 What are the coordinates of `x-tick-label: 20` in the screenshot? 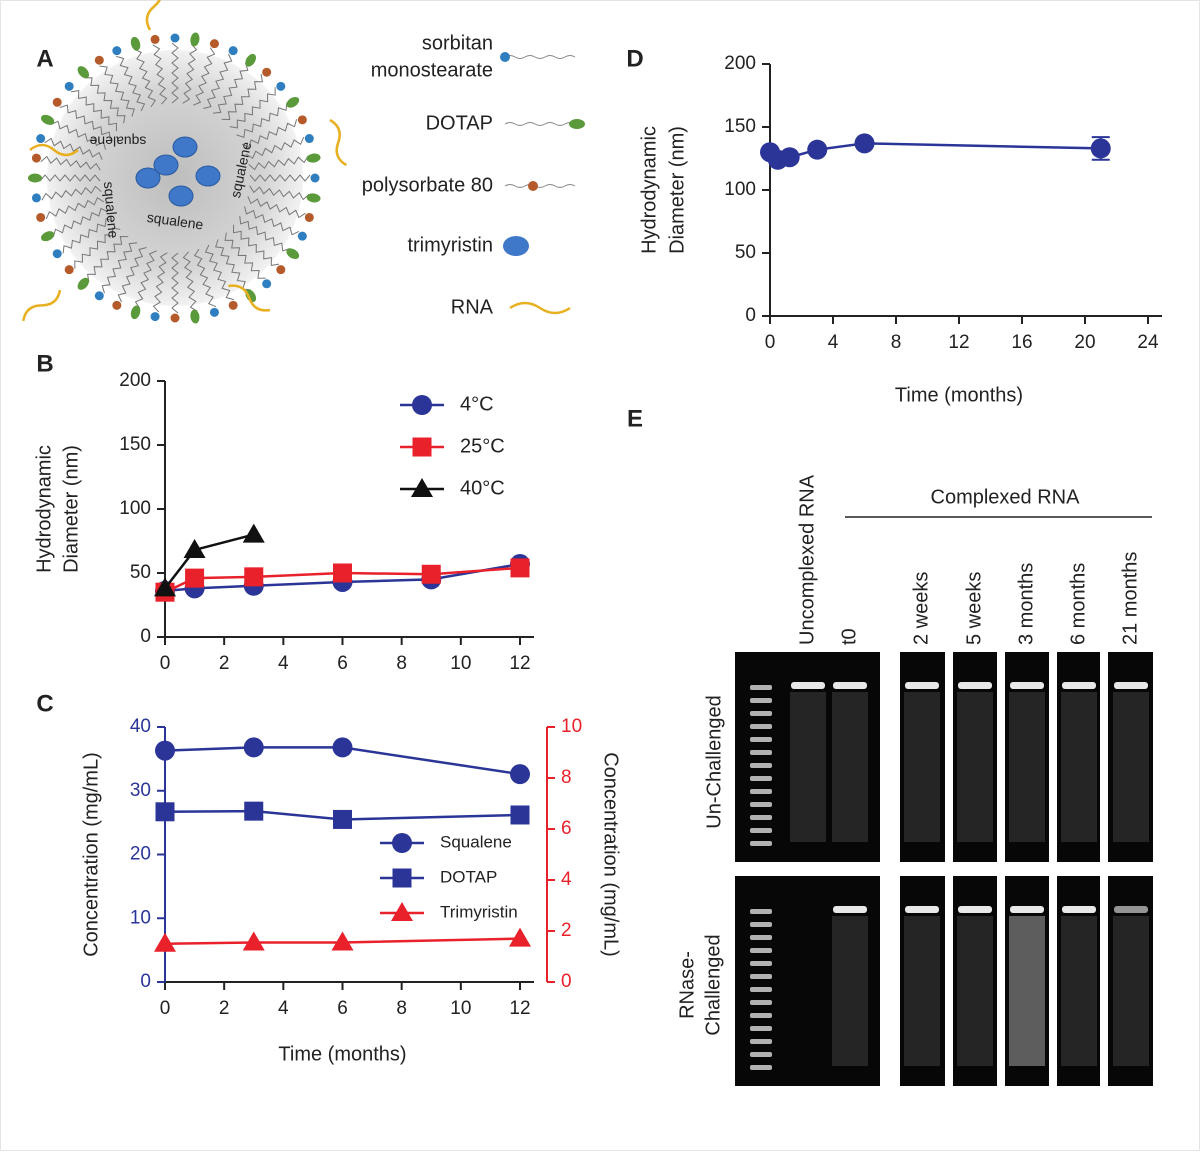 It's located at (1084, 342).